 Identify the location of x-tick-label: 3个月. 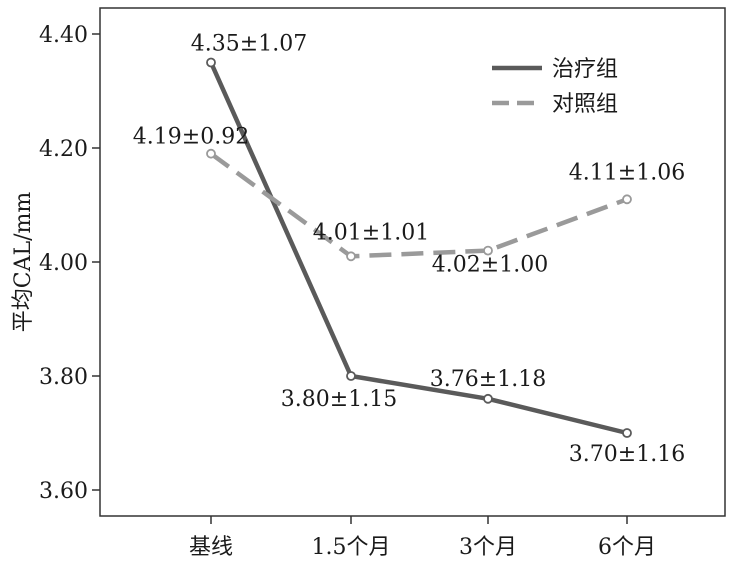
(488, 547).